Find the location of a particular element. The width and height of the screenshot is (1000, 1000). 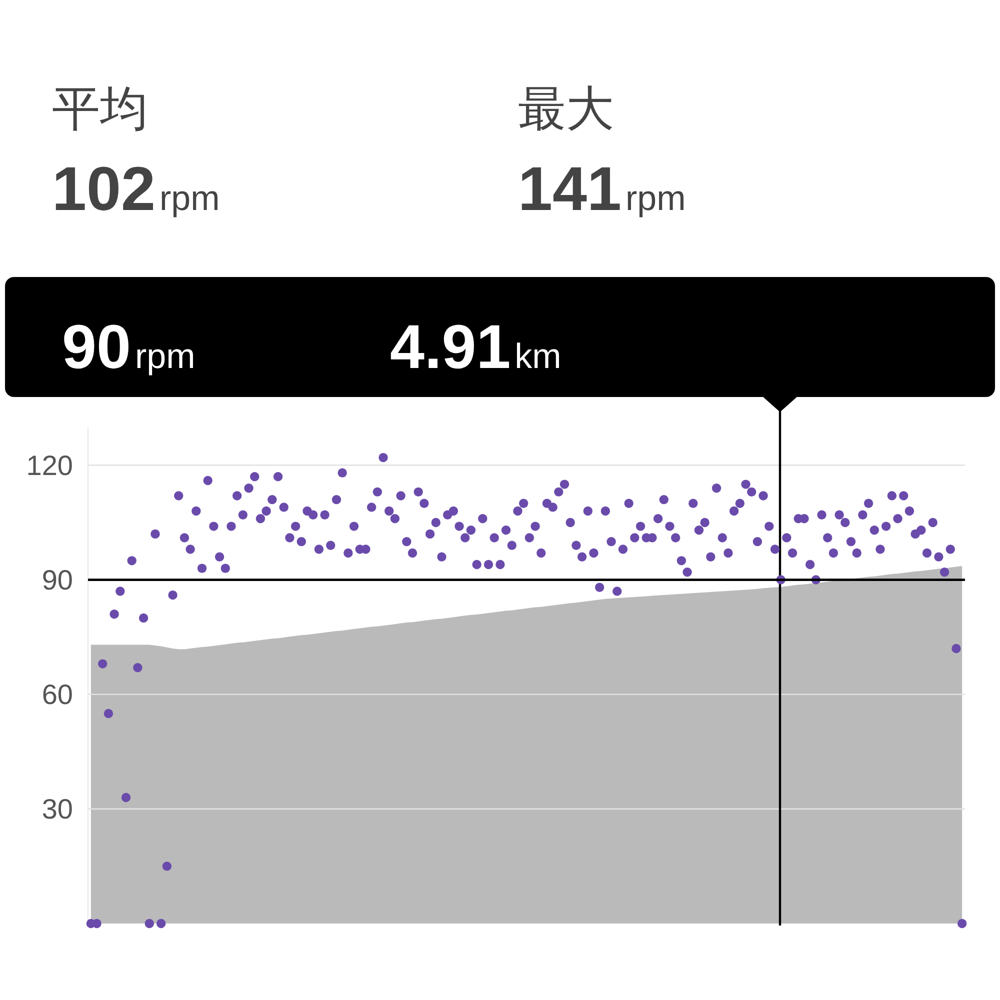

y-tick-label: 60 is located at coordinates (57, 694).